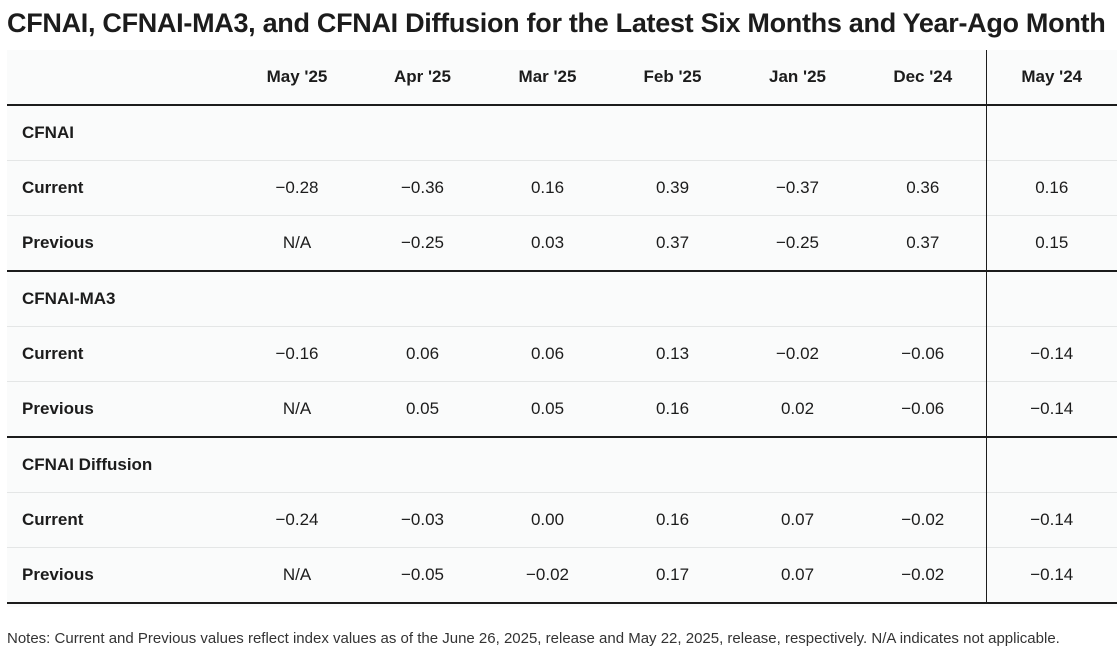  I want to click on table-cell: −0.03, so click(422, 520).